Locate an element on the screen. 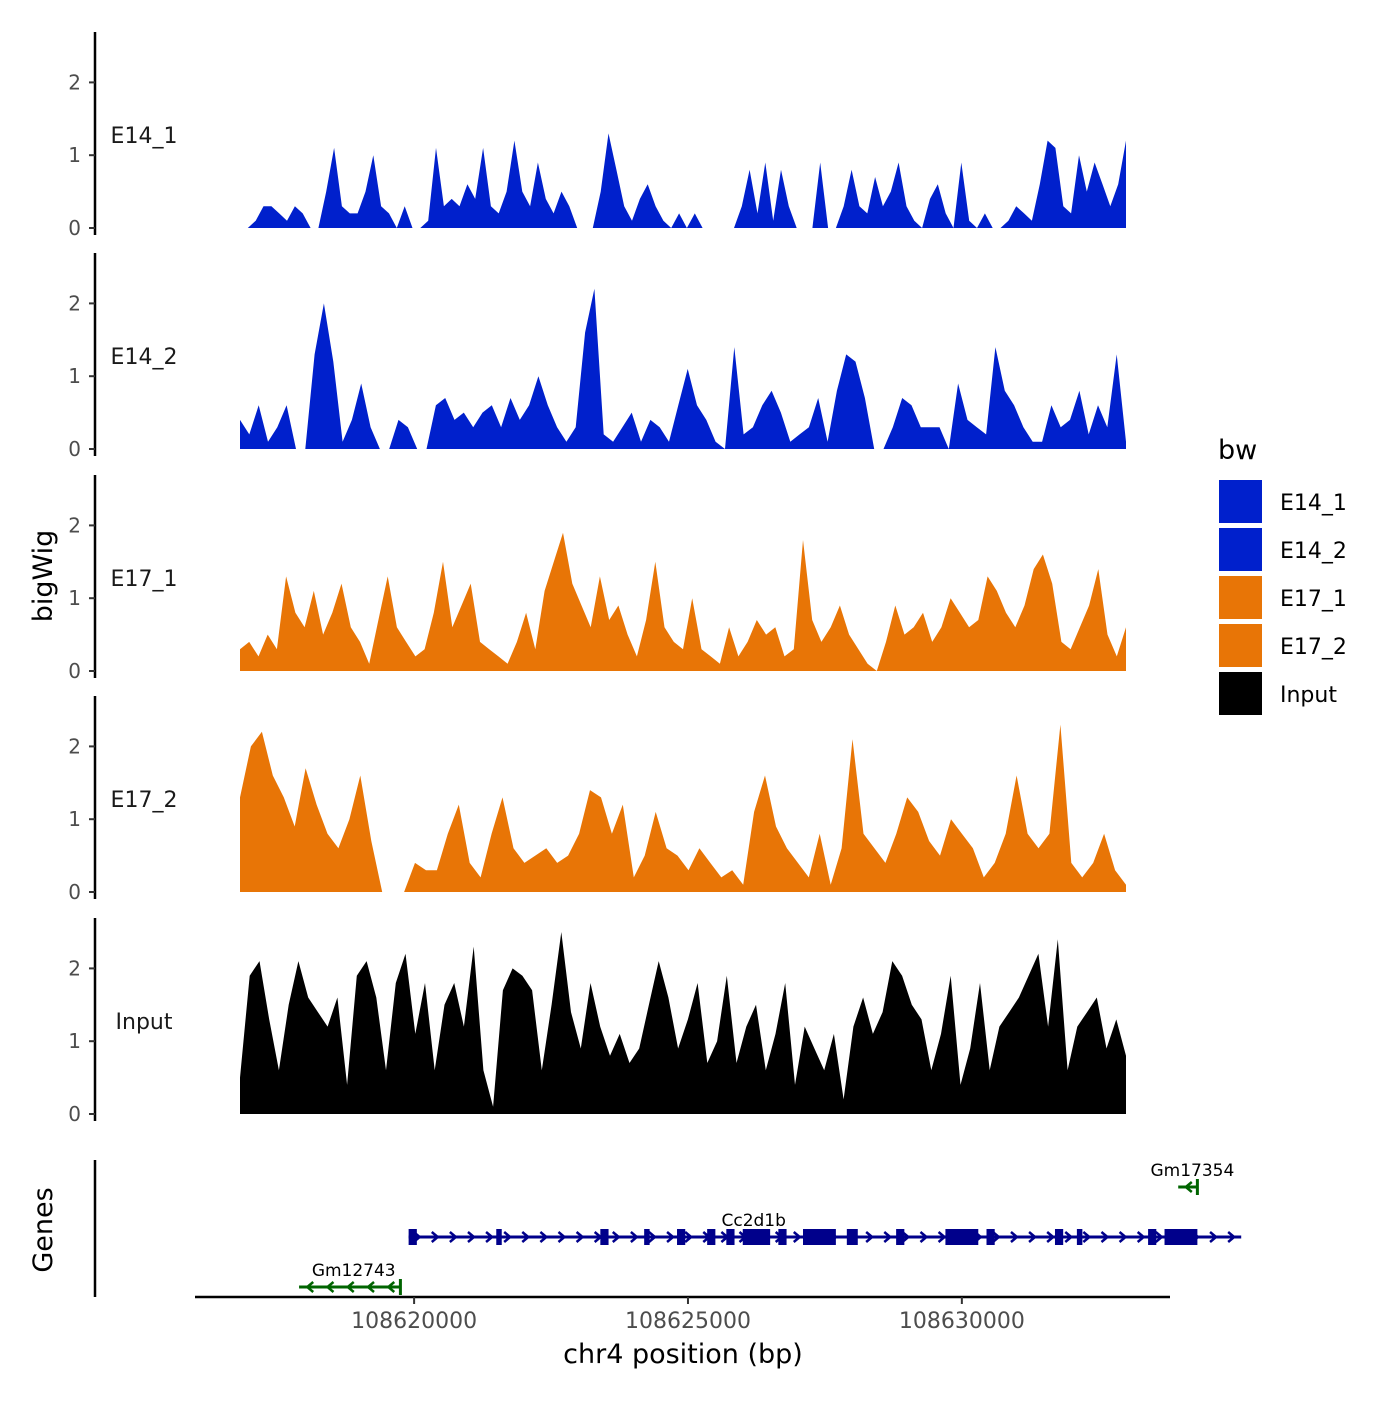  legend-title: bw is located at coordinates (1237, 450).